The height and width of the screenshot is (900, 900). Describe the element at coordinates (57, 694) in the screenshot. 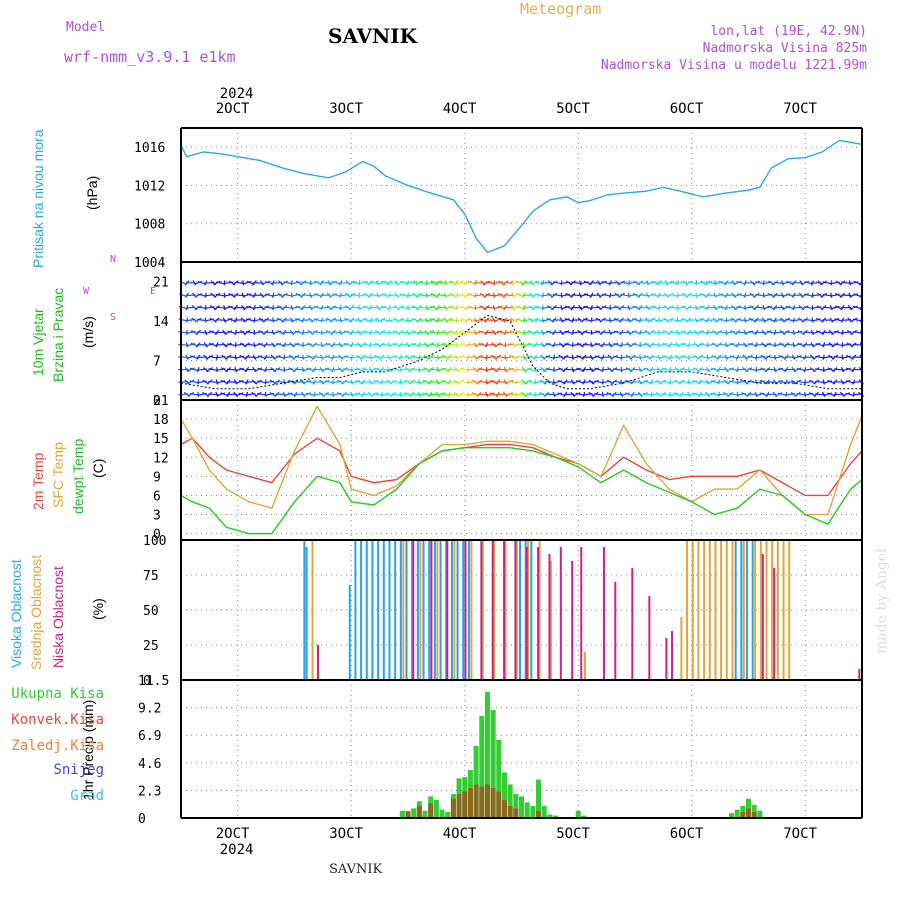

I see `legend-total-rain: Ukupna Kisa` at that location.